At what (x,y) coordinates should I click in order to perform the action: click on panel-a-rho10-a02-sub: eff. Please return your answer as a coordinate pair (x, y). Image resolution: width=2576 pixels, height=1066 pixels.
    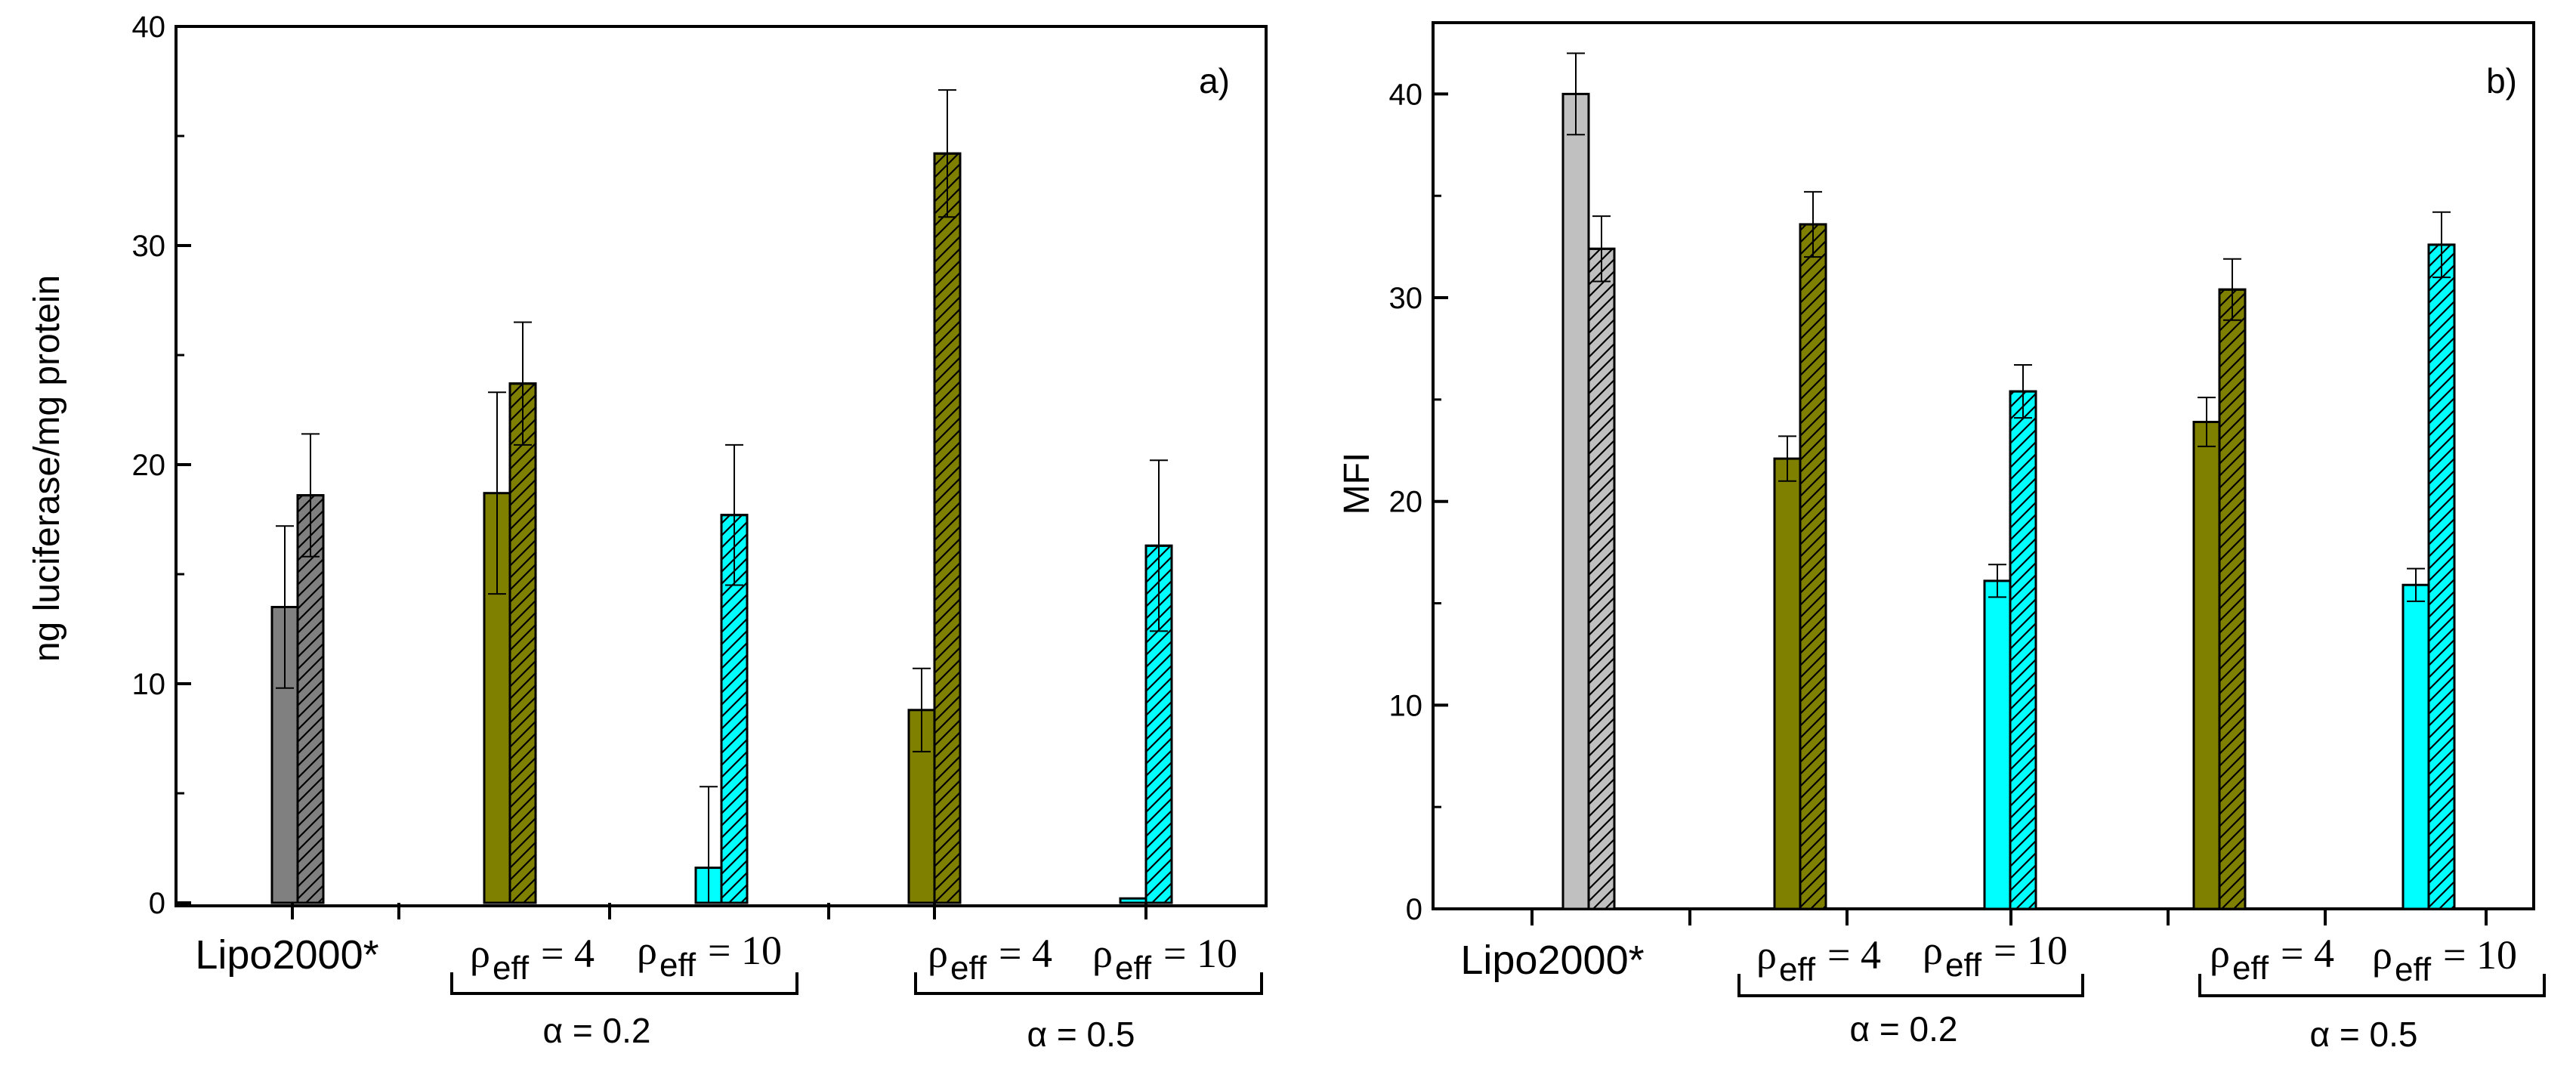
    Looking at the image, I should click on (678, 965).